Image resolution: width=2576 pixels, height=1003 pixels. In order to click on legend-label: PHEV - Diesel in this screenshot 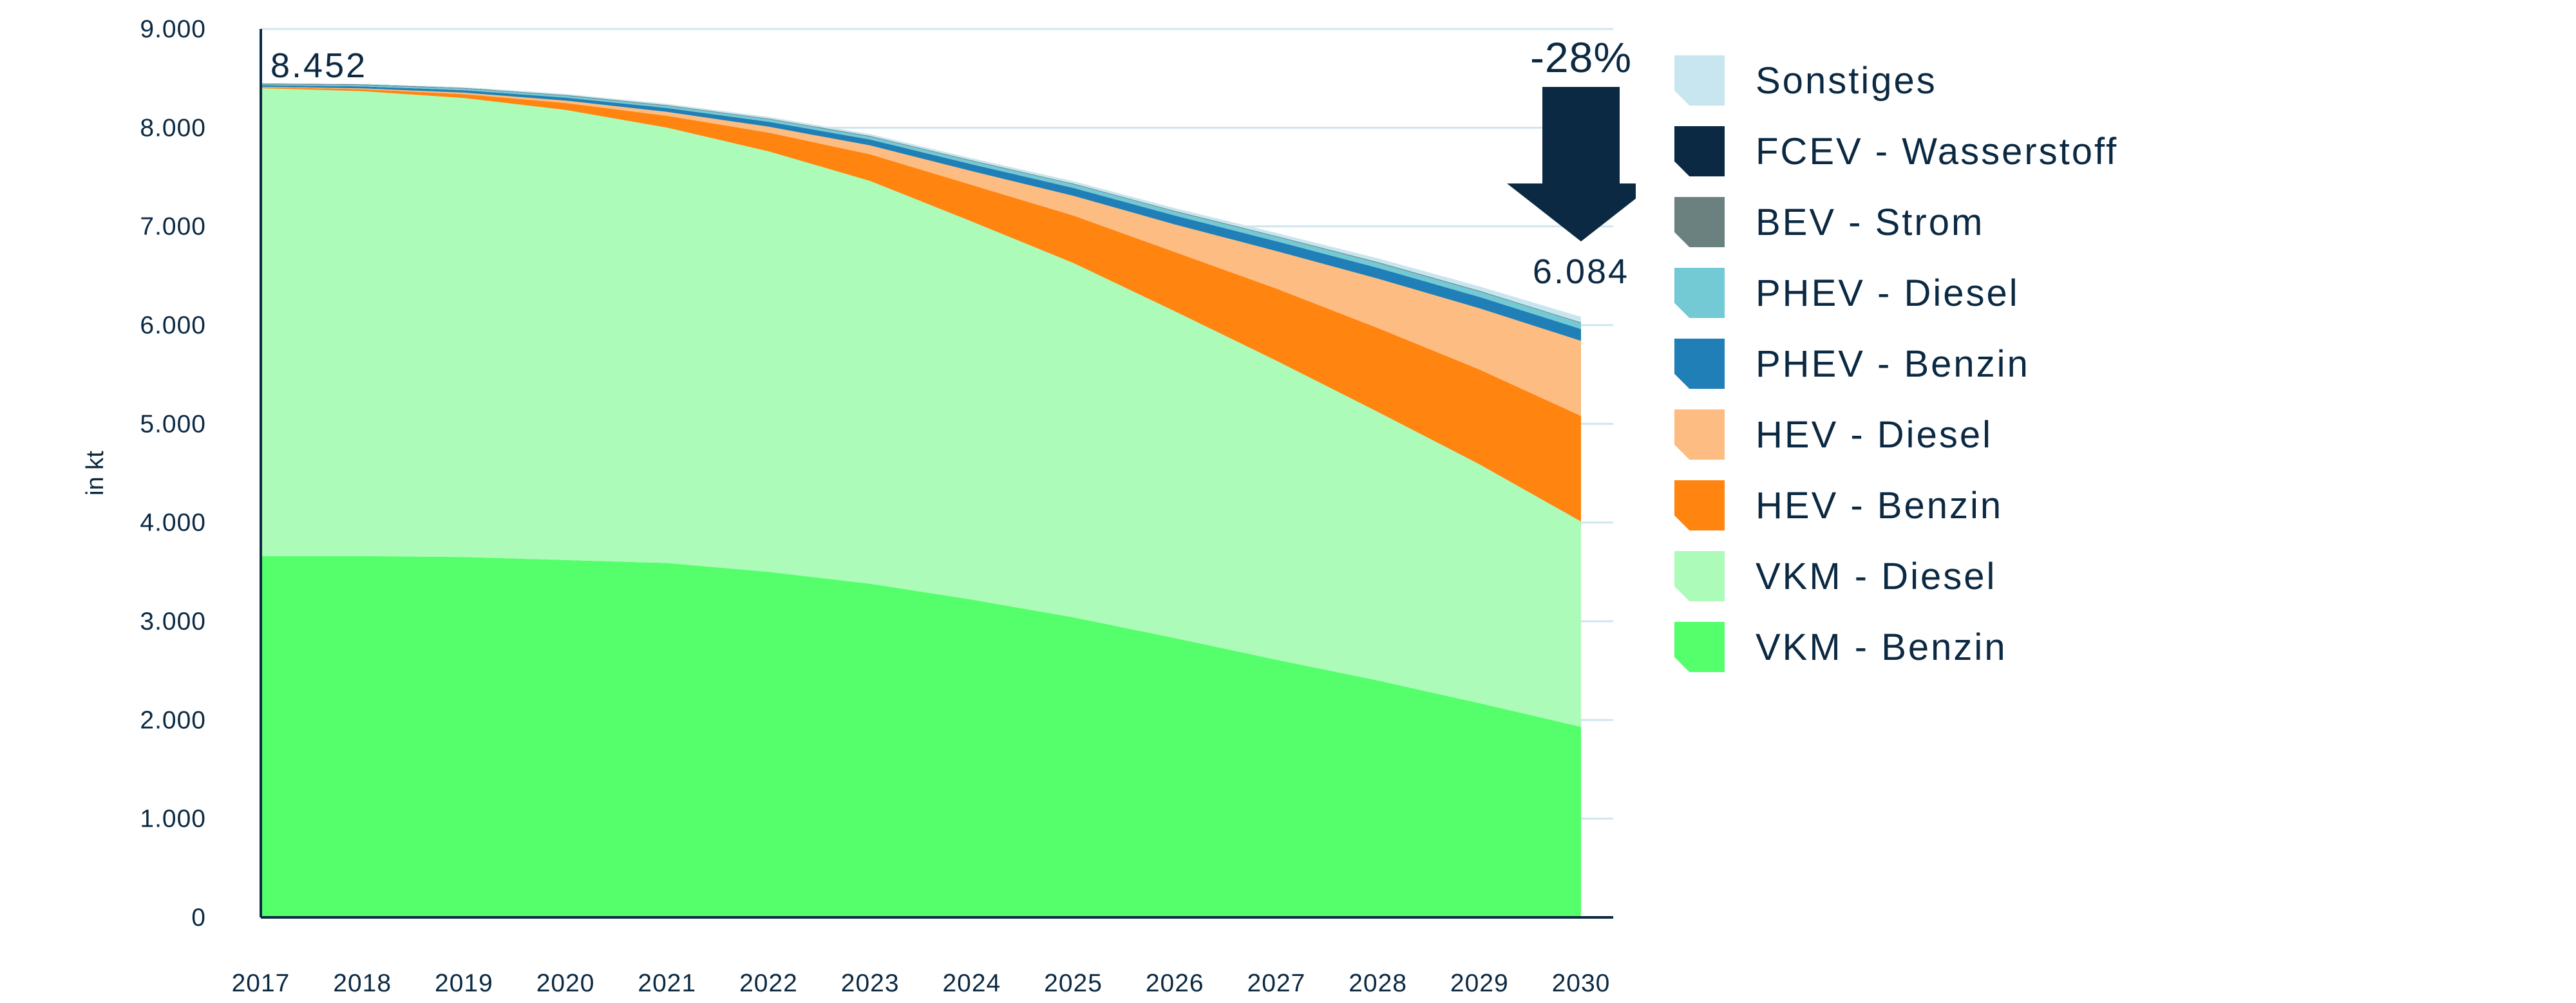, I will do `click(1888, 293)`.